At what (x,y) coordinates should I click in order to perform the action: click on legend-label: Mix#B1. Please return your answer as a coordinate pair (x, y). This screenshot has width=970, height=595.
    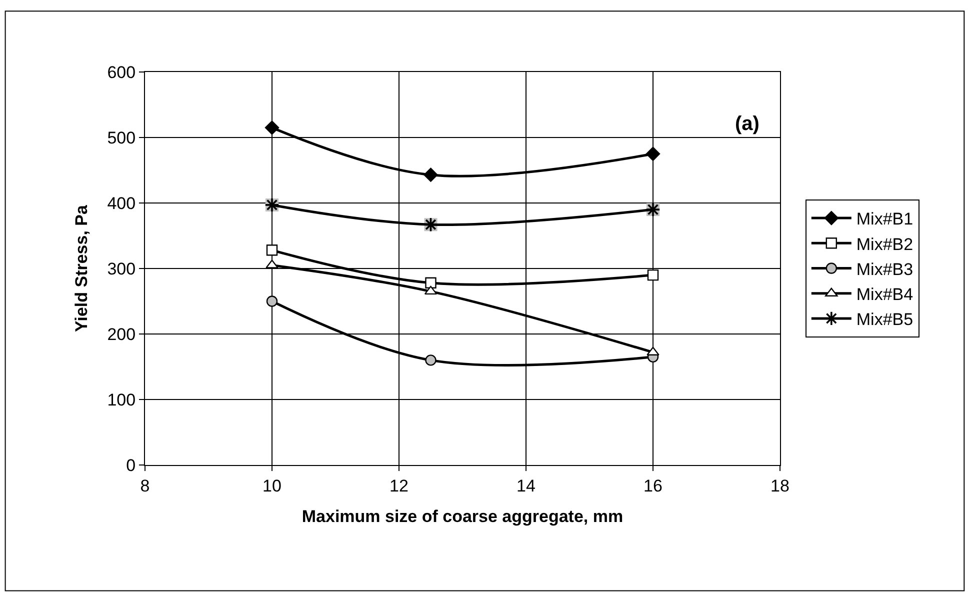
    Looking at the image, I should click on (885, 219).